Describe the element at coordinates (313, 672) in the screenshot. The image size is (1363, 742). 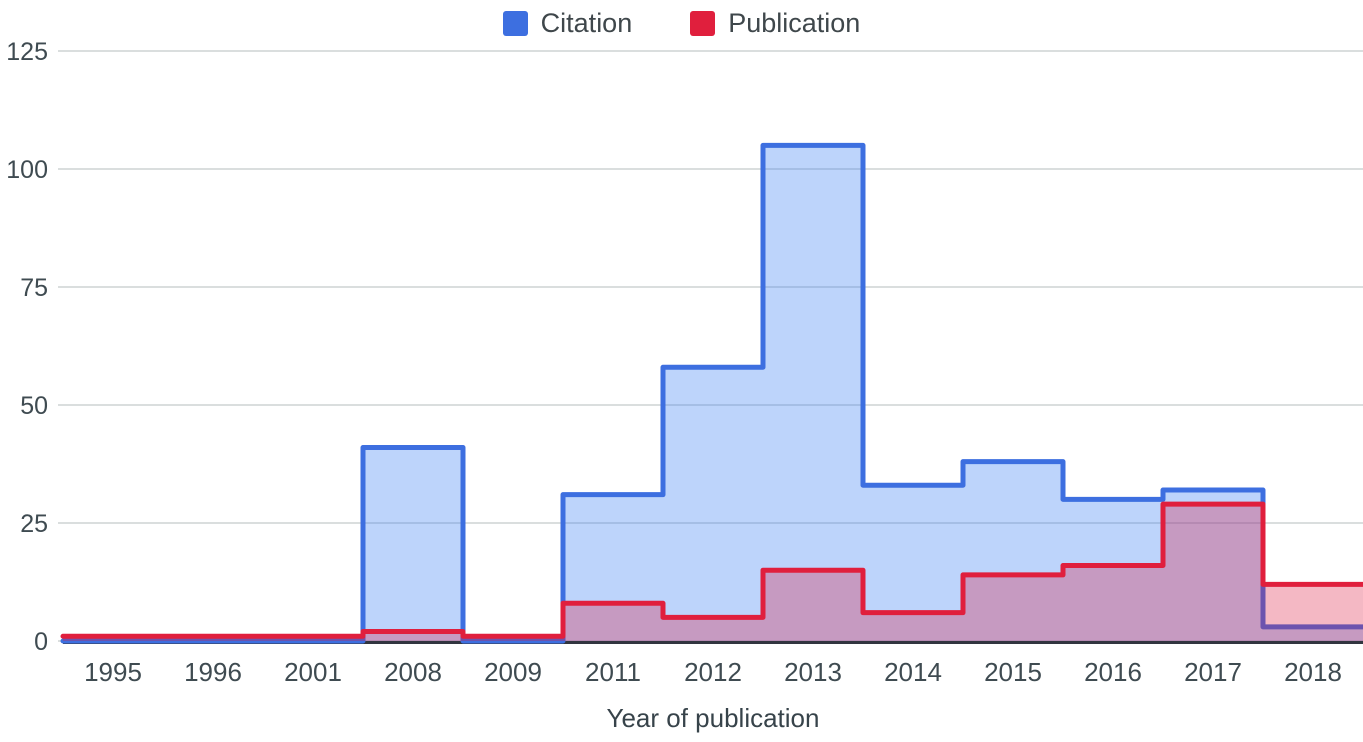
I see `x-tick-label: 2001` at that location.